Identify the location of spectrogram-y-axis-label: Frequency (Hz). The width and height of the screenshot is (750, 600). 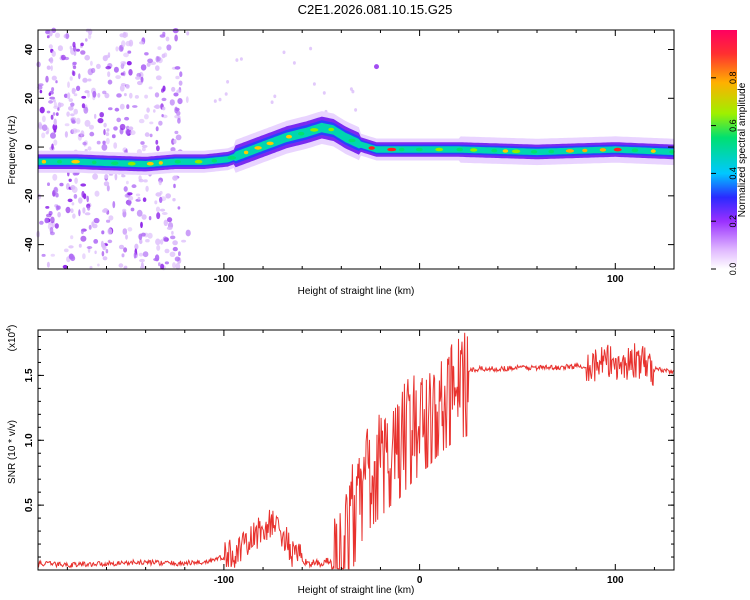
(12, 150).